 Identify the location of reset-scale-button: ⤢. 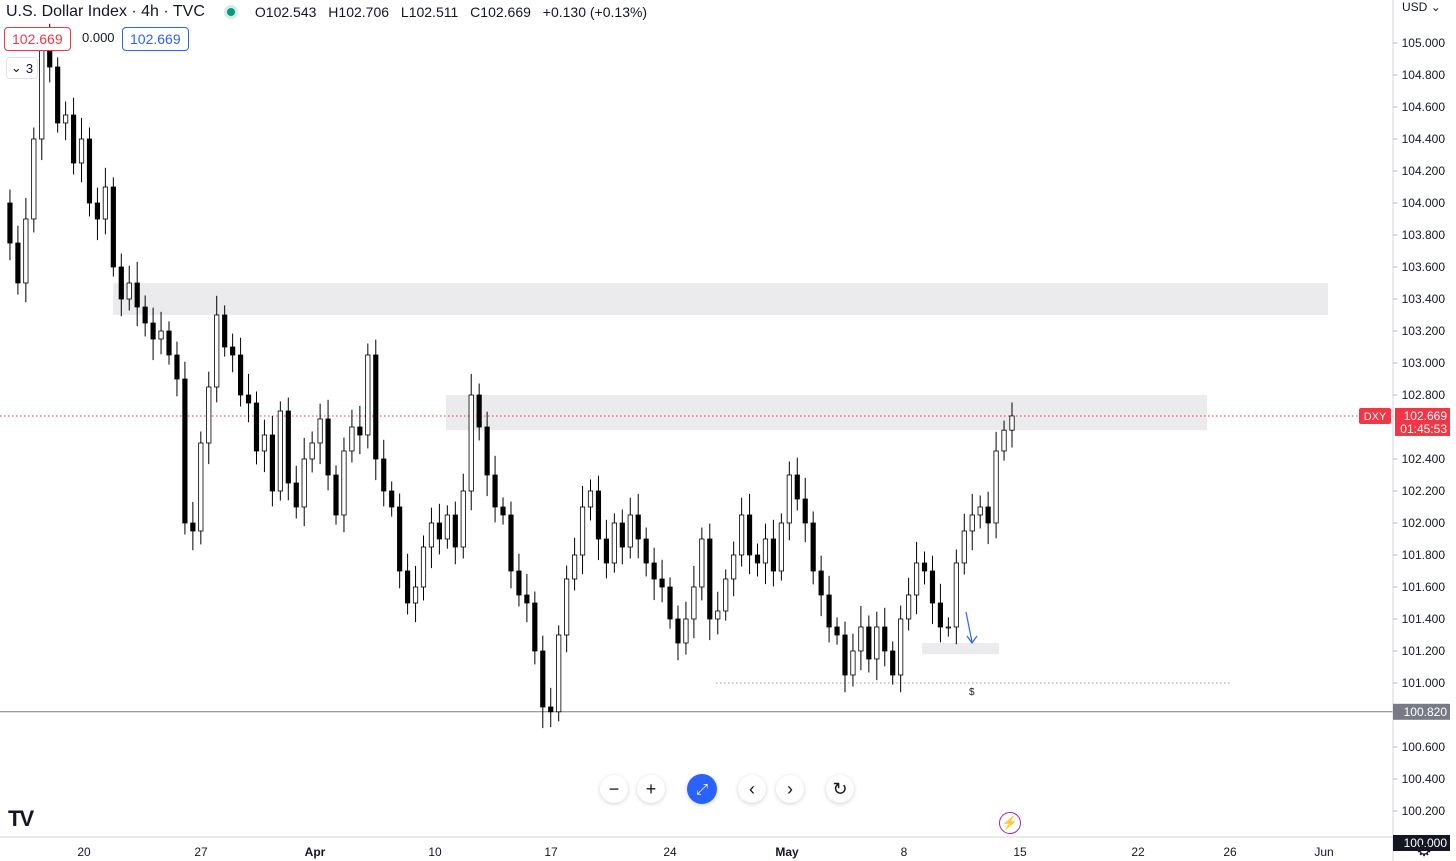
(702, 789).